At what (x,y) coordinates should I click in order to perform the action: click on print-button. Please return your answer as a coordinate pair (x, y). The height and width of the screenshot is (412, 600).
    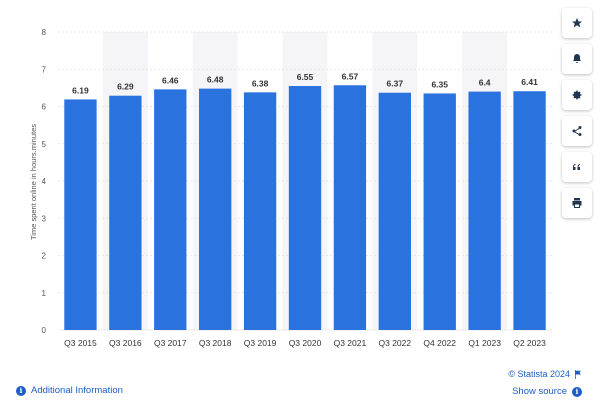
    Looking at the image, I should click on (577, 203).